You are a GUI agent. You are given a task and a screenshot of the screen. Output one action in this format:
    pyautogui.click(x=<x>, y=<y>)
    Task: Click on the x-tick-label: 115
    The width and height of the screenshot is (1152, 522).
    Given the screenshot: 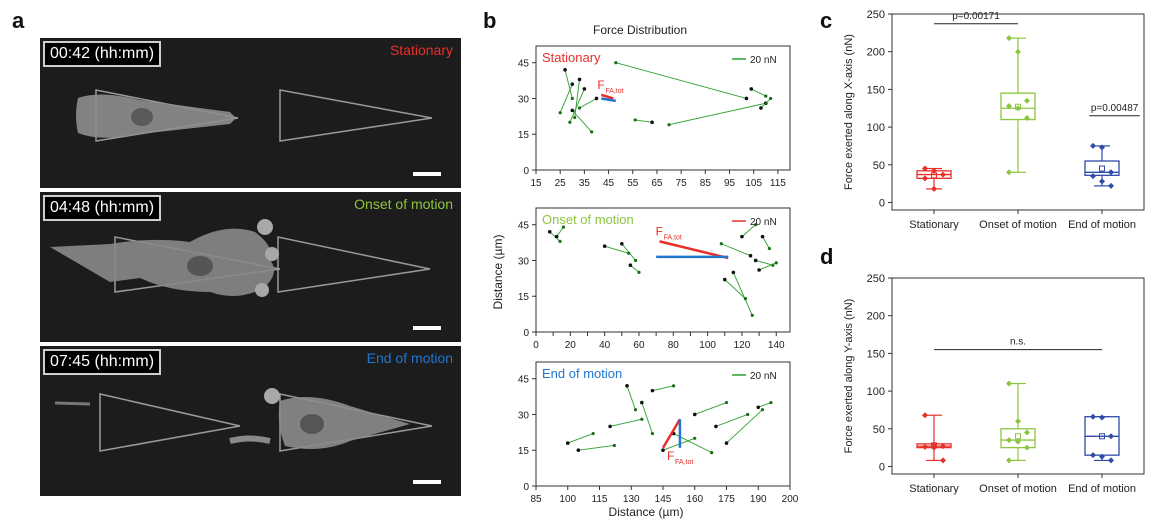 What is the action you would take?
    pyautogui.click(x=600, y=499)
    